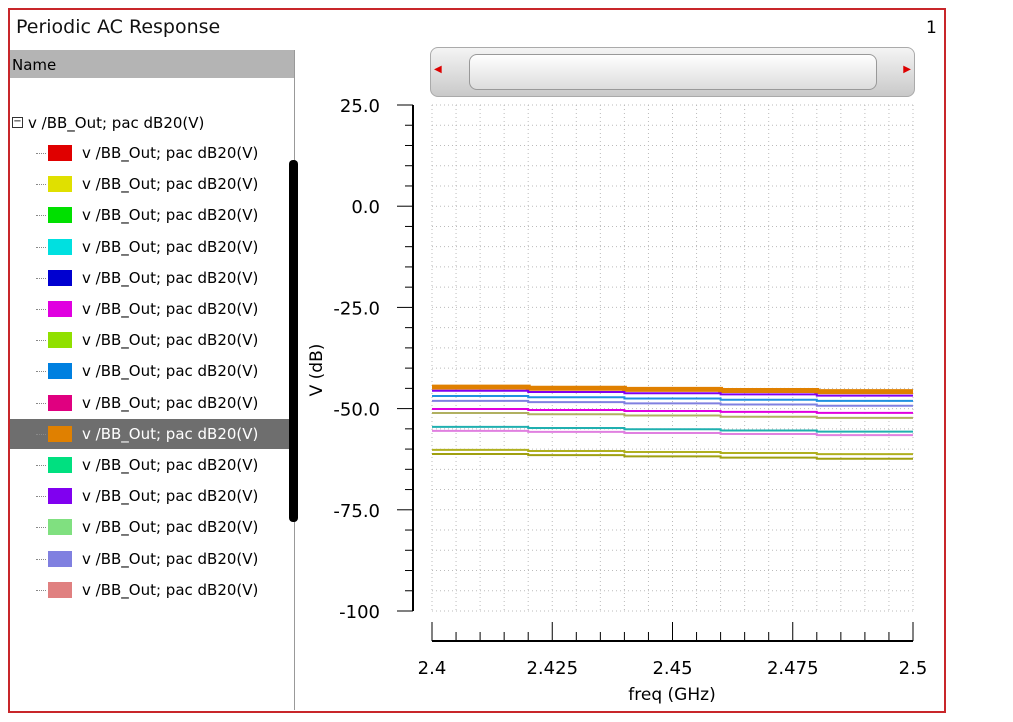 This screenshot has height=722, width=1013. I want to click on legend-group-label: v /BB_Out; pac dB20(V), so click(116, 123).